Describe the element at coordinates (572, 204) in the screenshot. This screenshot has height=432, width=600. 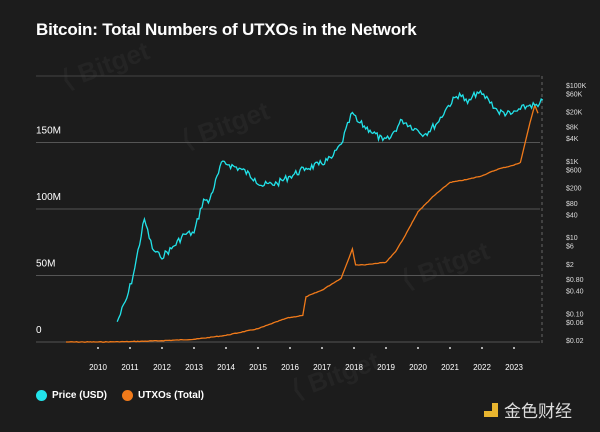
I see `right-tick-label: $80` at that location.